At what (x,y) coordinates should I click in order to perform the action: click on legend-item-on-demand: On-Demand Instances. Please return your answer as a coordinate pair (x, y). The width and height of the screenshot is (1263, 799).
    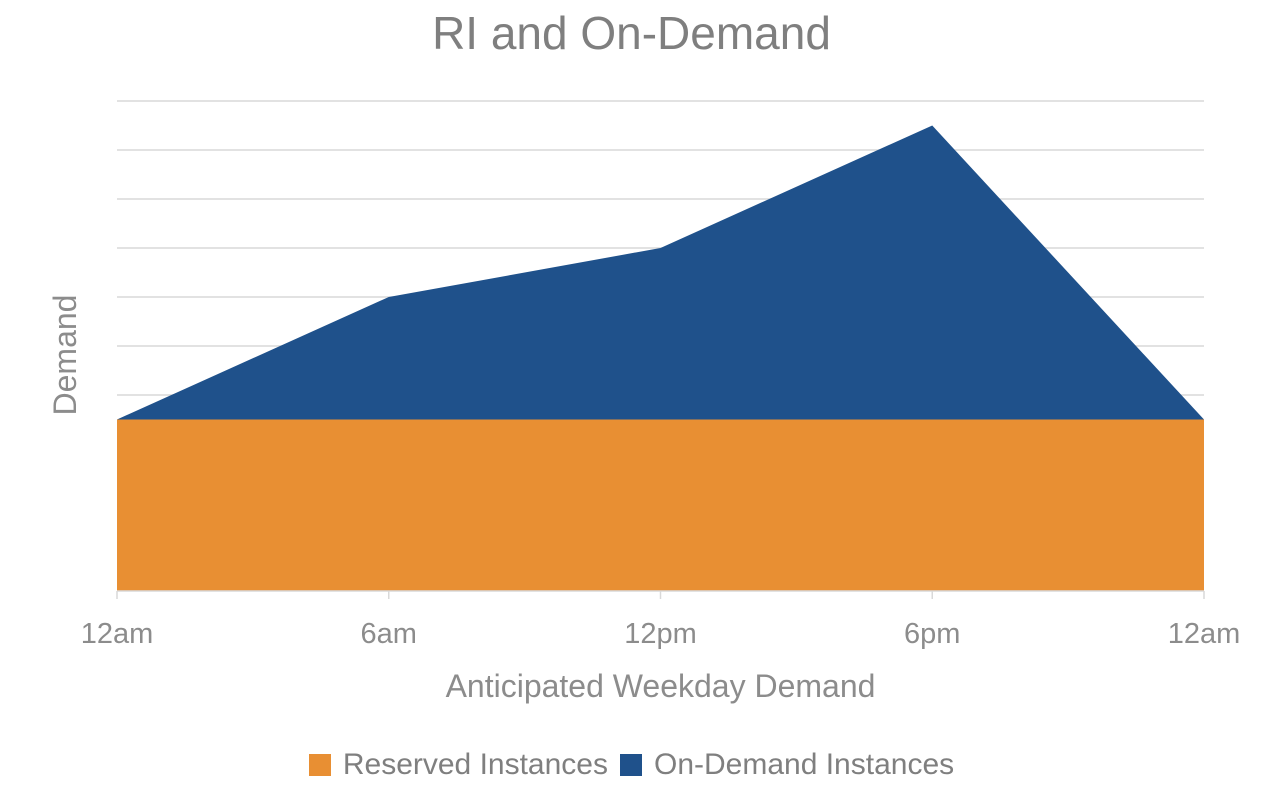
    Looking at the image, I should click on (787, 765).